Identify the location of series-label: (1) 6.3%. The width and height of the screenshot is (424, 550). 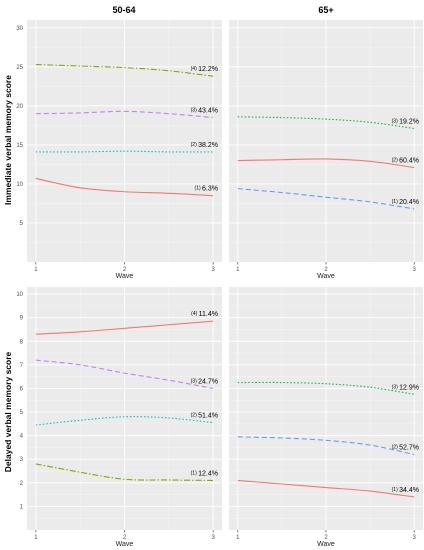
(206, 189).